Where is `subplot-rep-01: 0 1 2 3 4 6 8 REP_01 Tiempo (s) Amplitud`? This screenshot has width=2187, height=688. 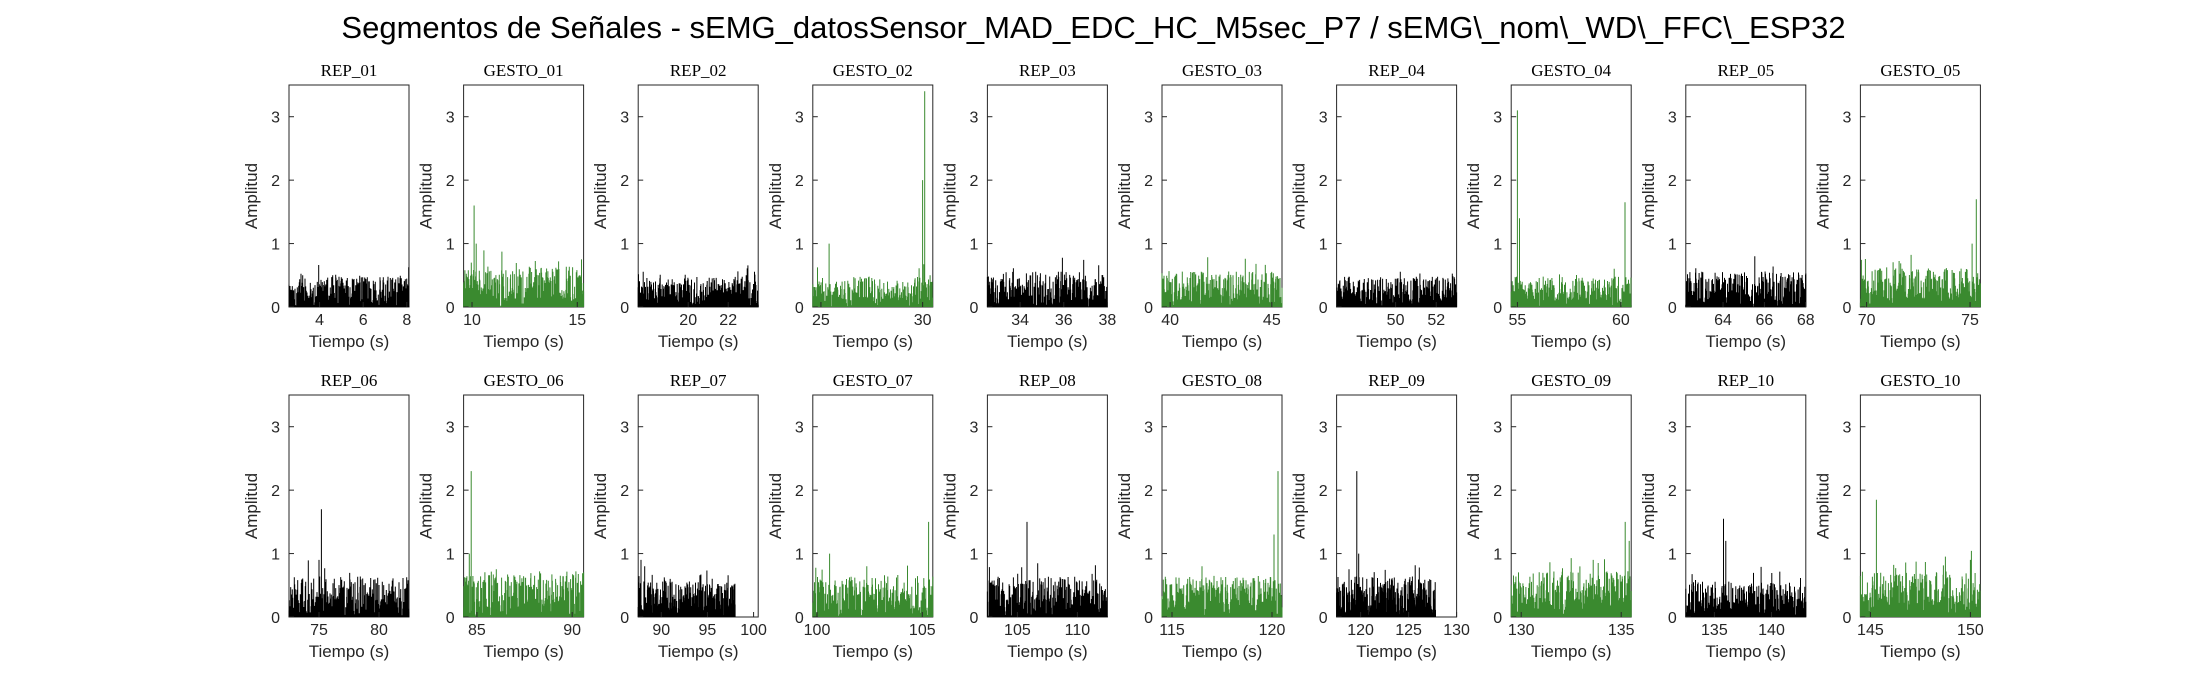
subplot-rep-01: 0 1 2 3 4 6 8 REP_01 Tiempo (s) Amplitud is located at coordinates (326, 206).